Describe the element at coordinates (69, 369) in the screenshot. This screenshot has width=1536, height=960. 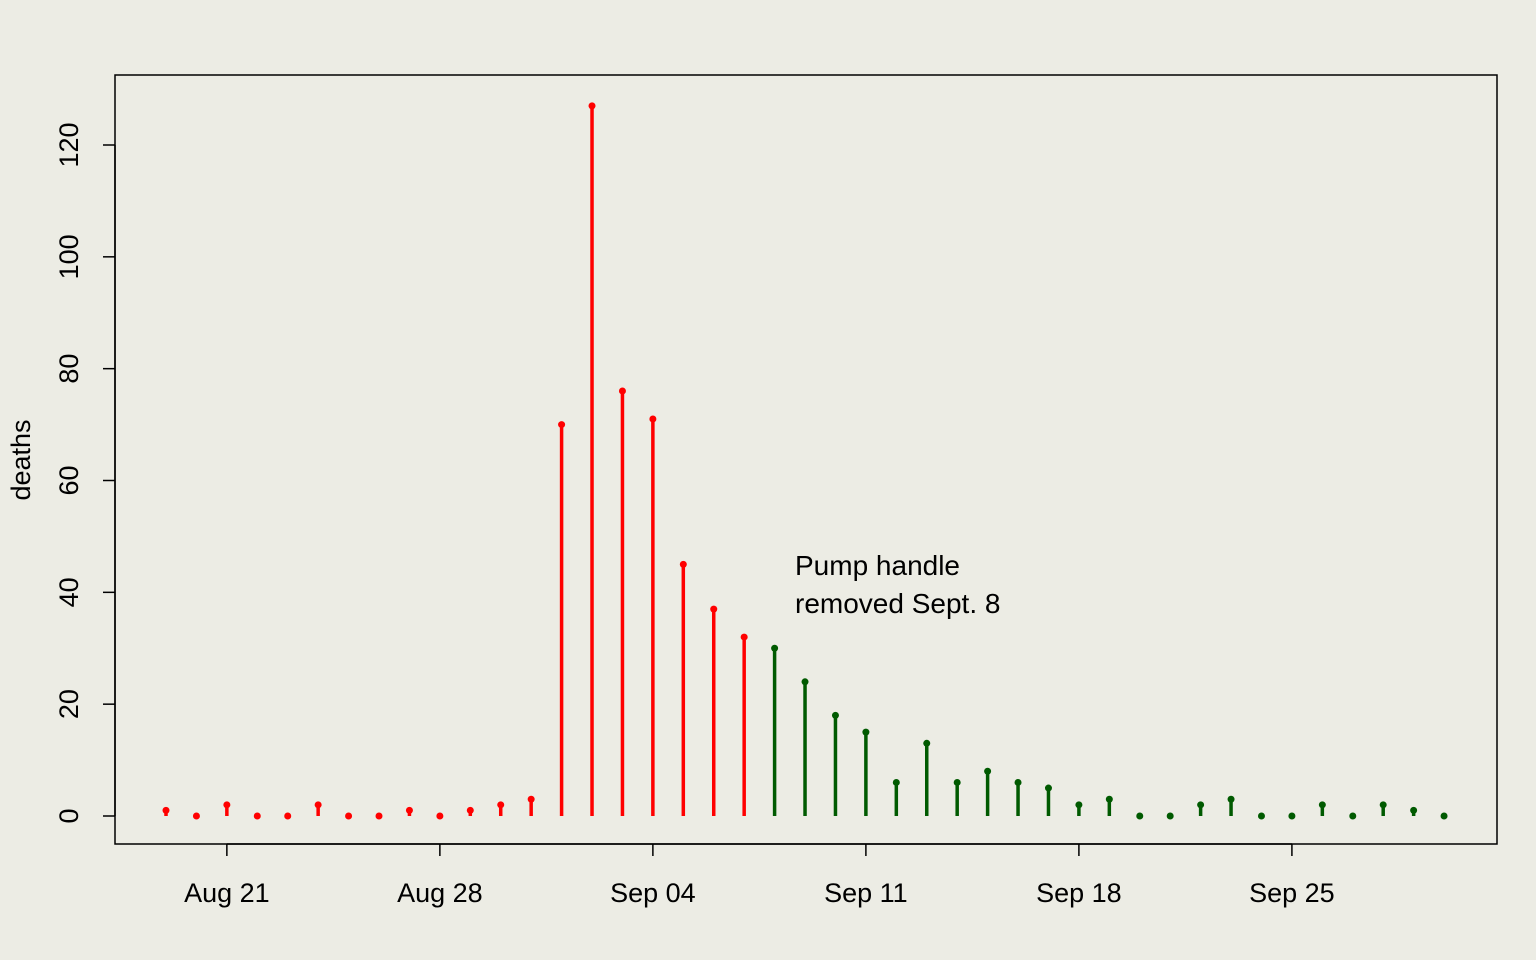
I see `y-tick-label: 80` at that location.